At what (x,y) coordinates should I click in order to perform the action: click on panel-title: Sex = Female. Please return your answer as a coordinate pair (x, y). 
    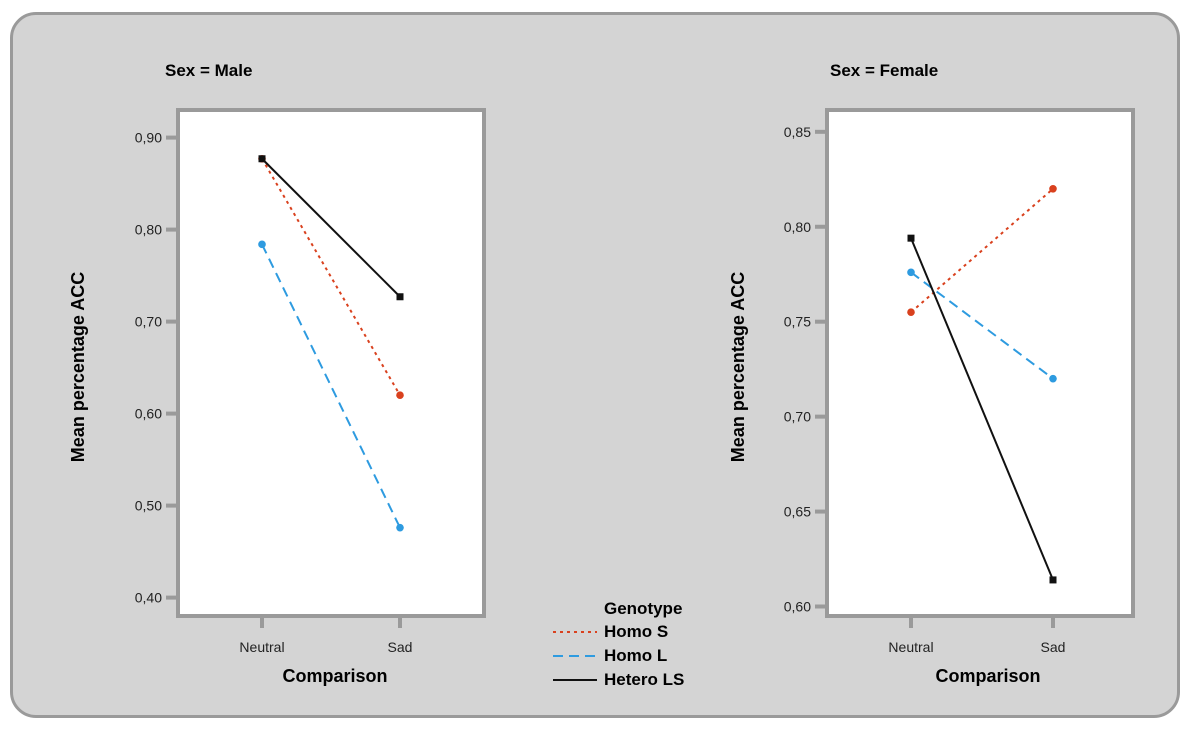
    Looking at the image, I should click on (884, 70).